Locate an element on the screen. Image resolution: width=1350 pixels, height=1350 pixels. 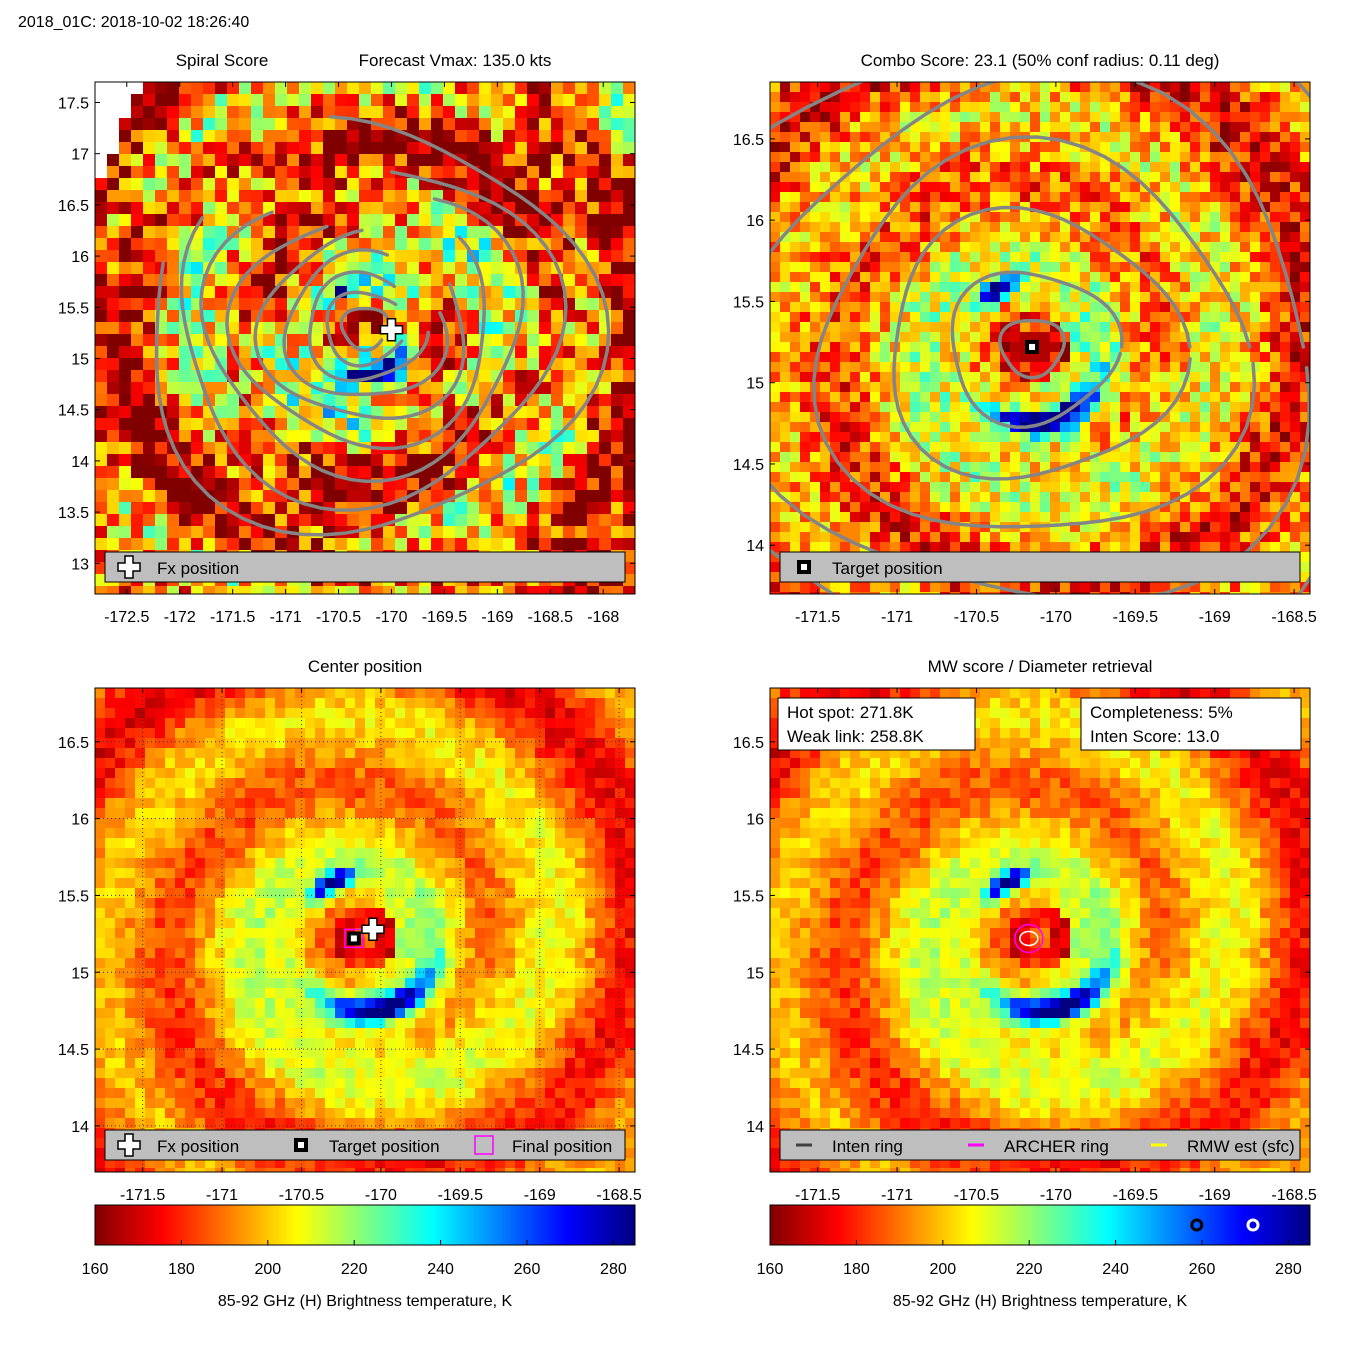
final-position-marker is located at coordinates (354, 938).